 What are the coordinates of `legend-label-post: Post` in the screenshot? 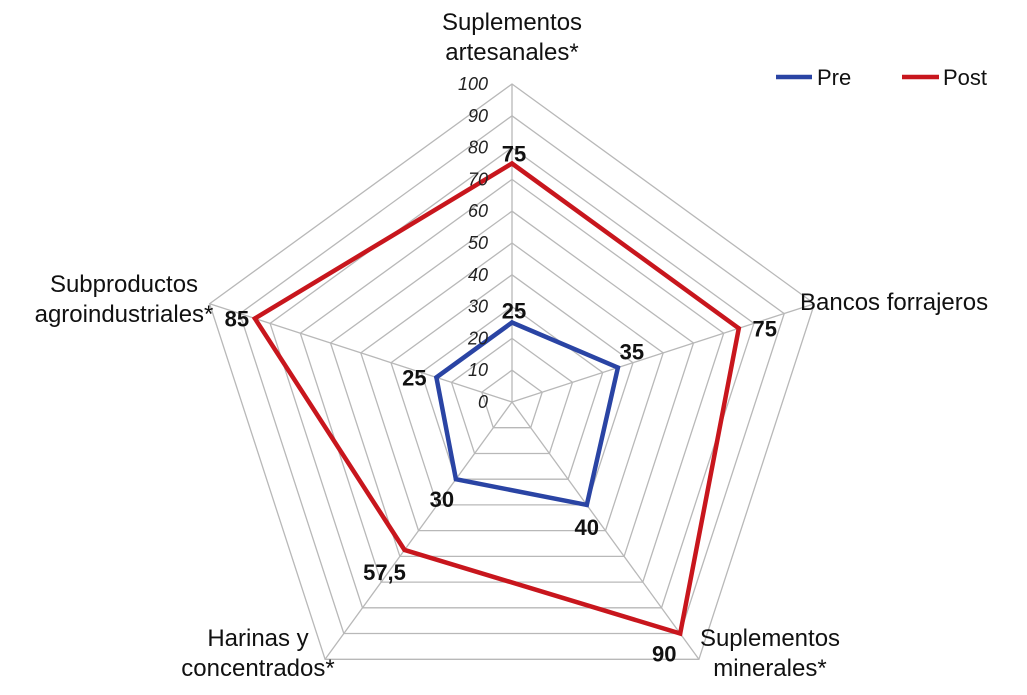 It's located at (965, 77).